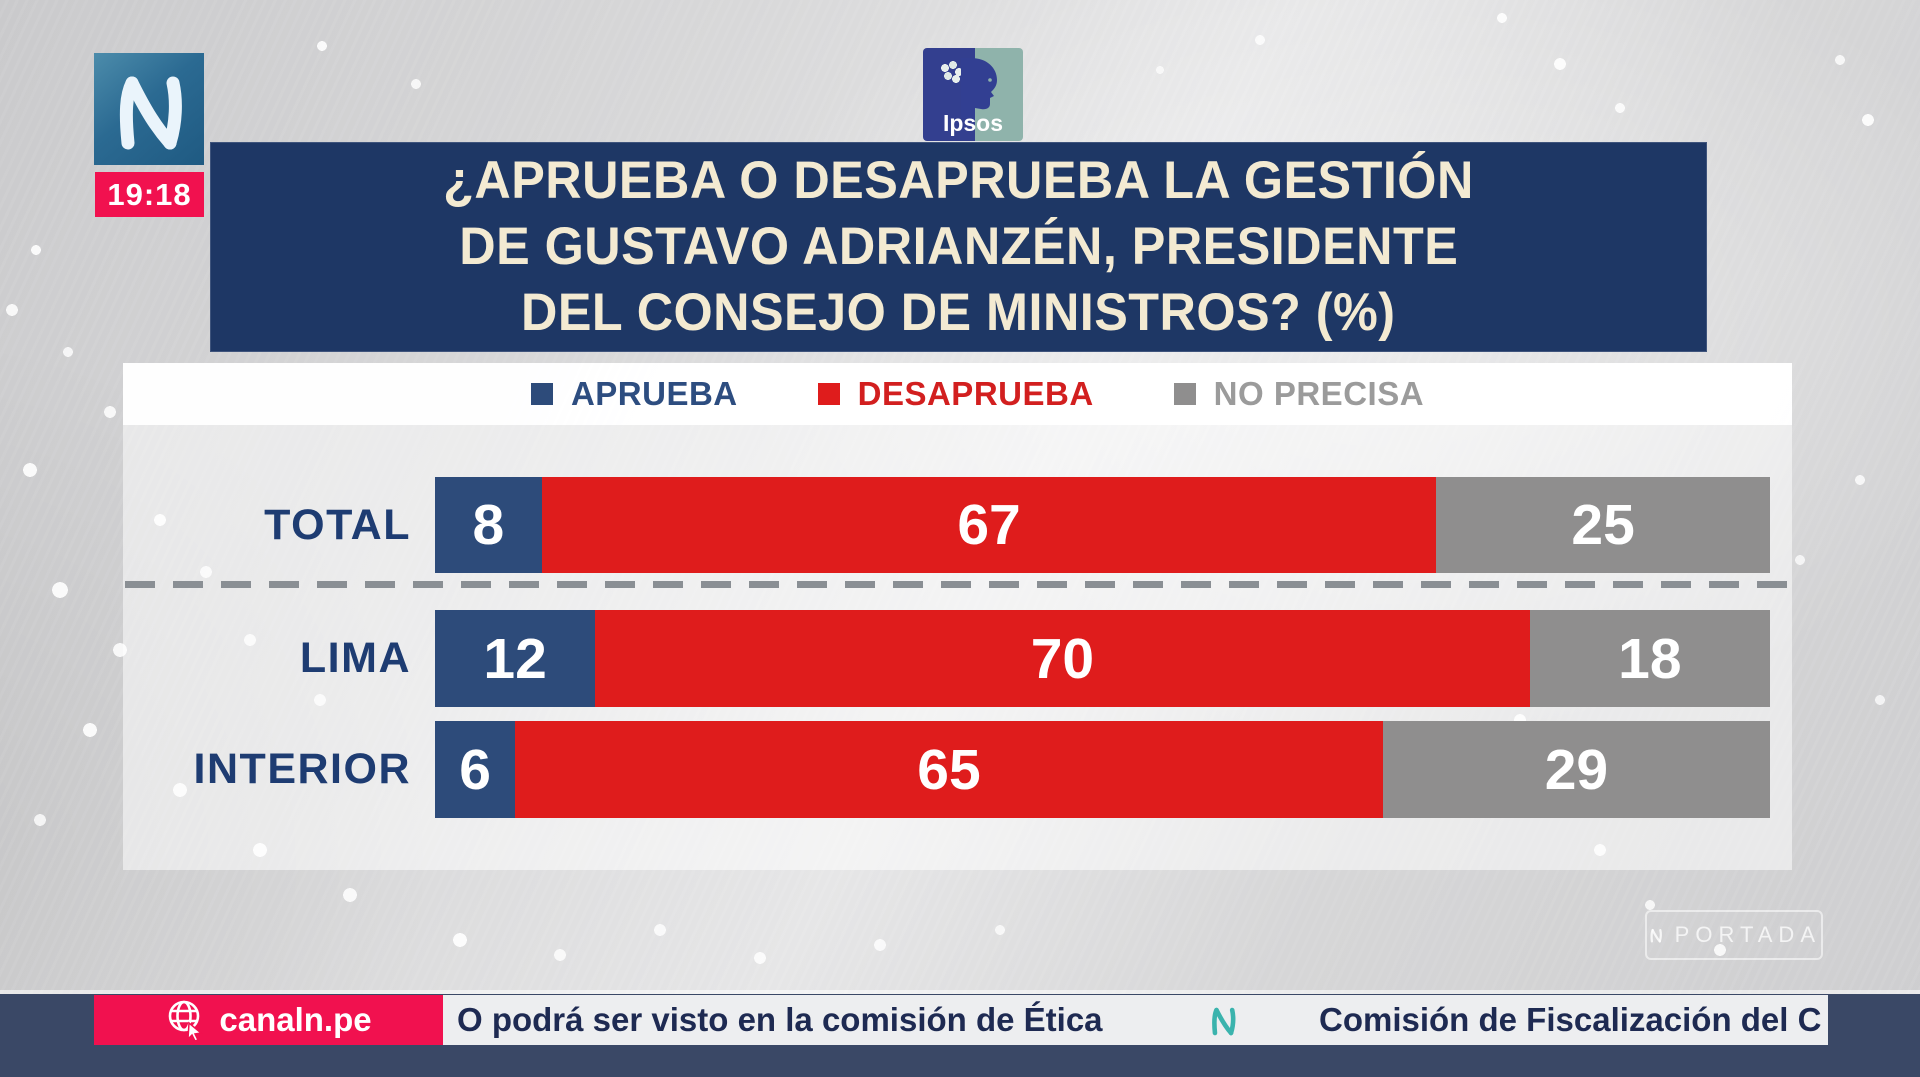 The width and height of the screenshot is (1920, 1077). Describe the element at coordinates (958, 312) in the screenshot. I see `question-title-line: DEL CONSEJO DE MINISTROS? (%)` at that location.